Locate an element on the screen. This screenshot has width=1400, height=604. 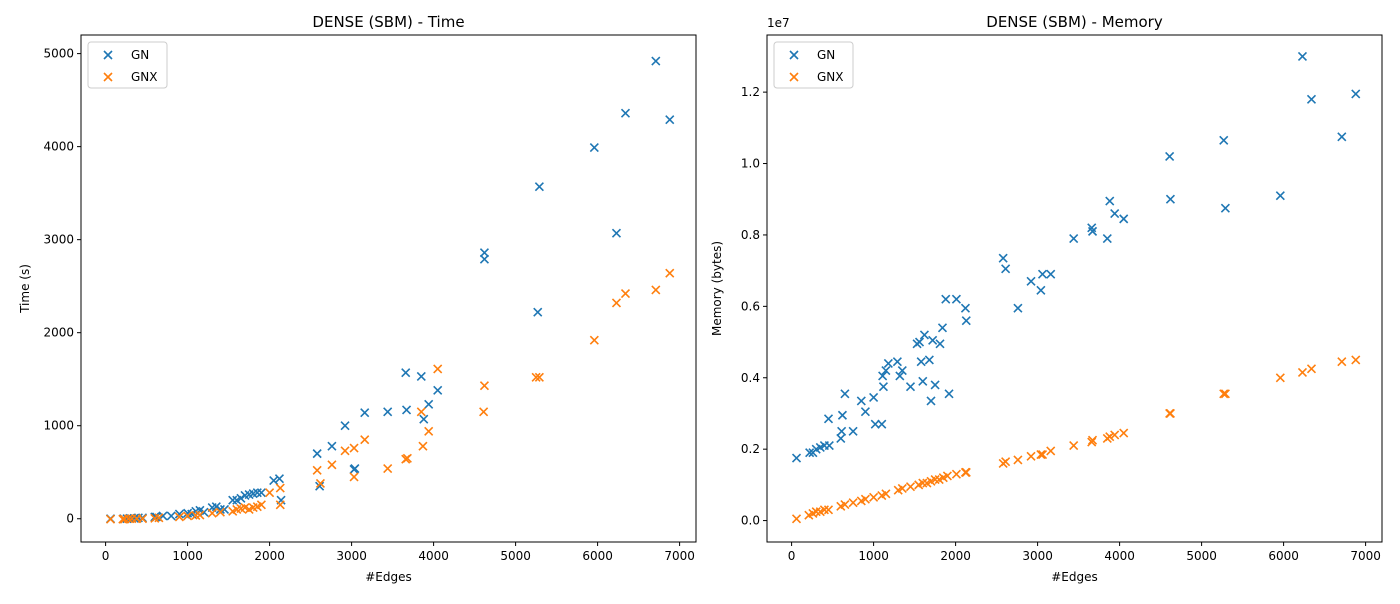
x-tick-label: 6000 is located at coordinates (597, 556).